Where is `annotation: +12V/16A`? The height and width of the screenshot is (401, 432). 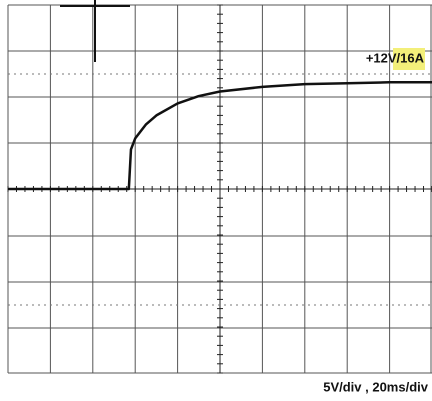 annotation: +12V/16A is located at coordinates (395, 57).